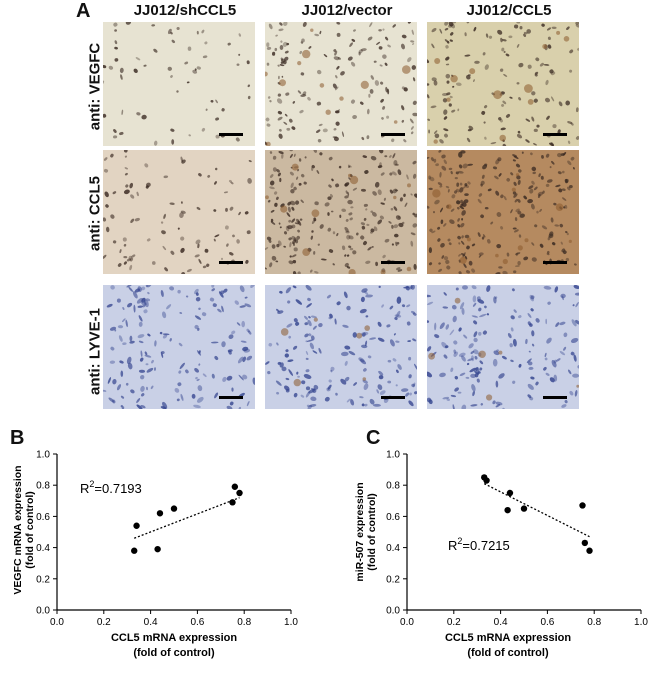 This screenshot has width=650, height=679. Describe the element at coordinates (104, 622) in the screenshot. I see `chart-b-x-tick-label: 0.2` at that location.